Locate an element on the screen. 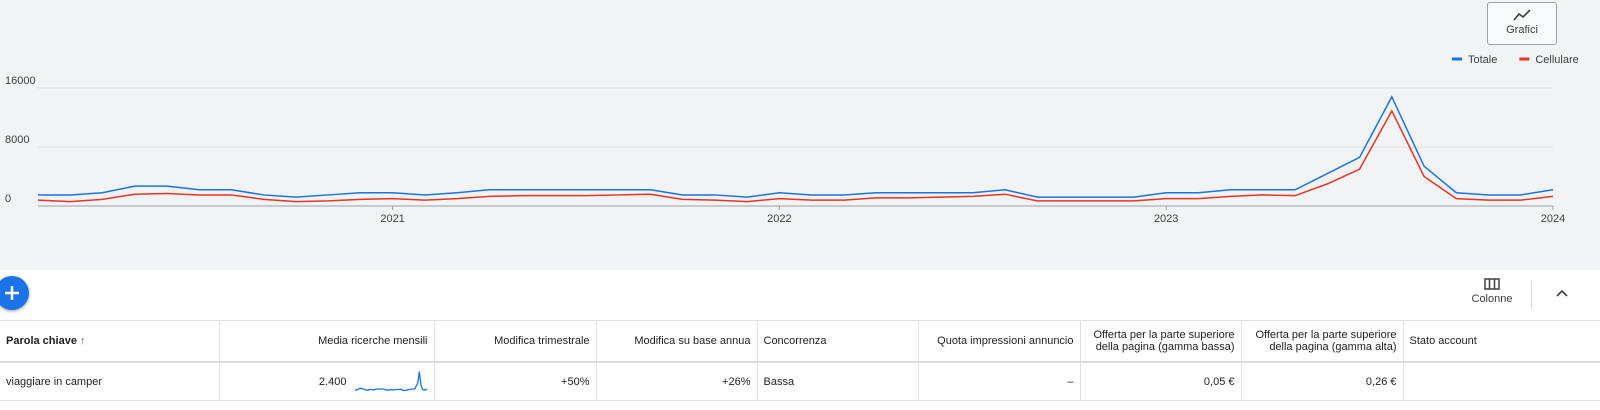 The image size is (1600, 410). x-tick-label: 2023 is located at coordinates (1166, 219).